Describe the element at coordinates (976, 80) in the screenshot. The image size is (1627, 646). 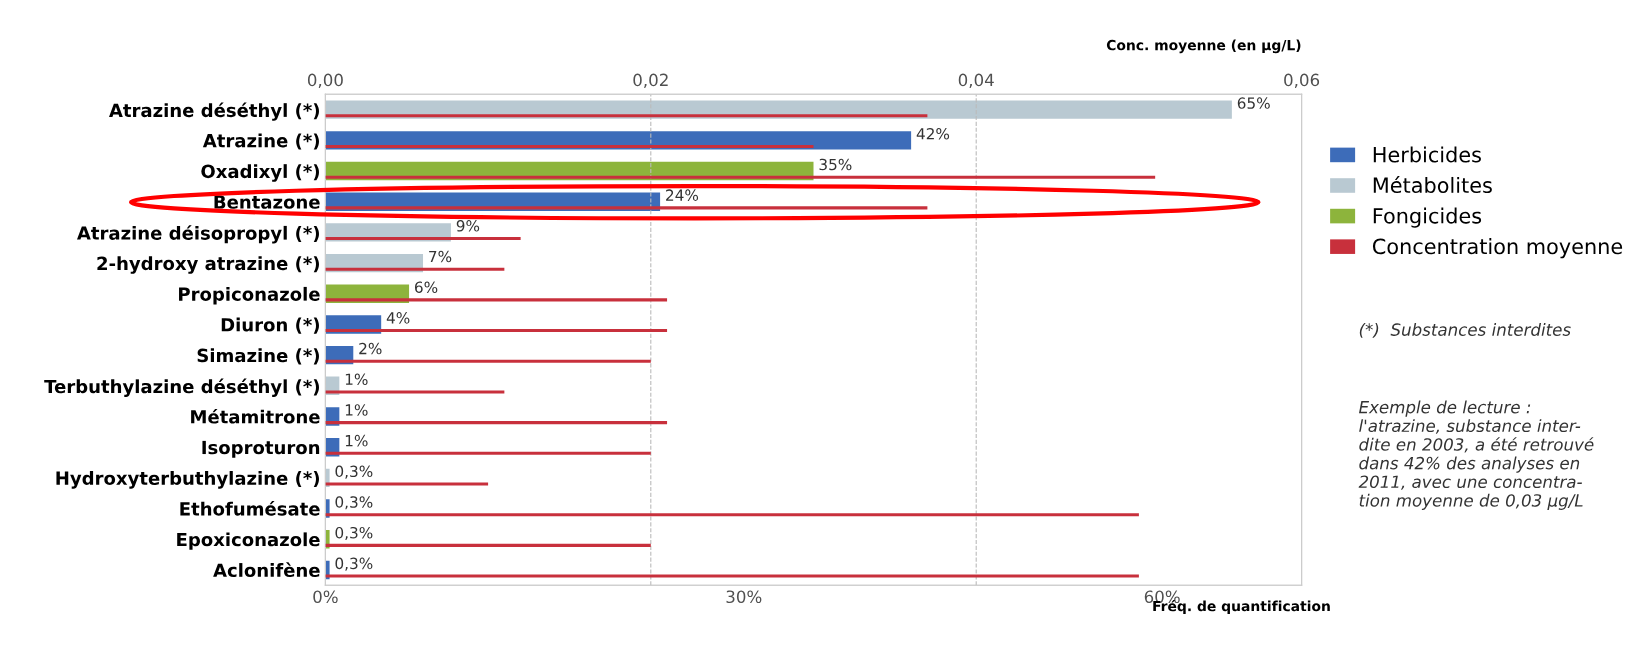
I see `x2-tick-label: 0,04` at that location.